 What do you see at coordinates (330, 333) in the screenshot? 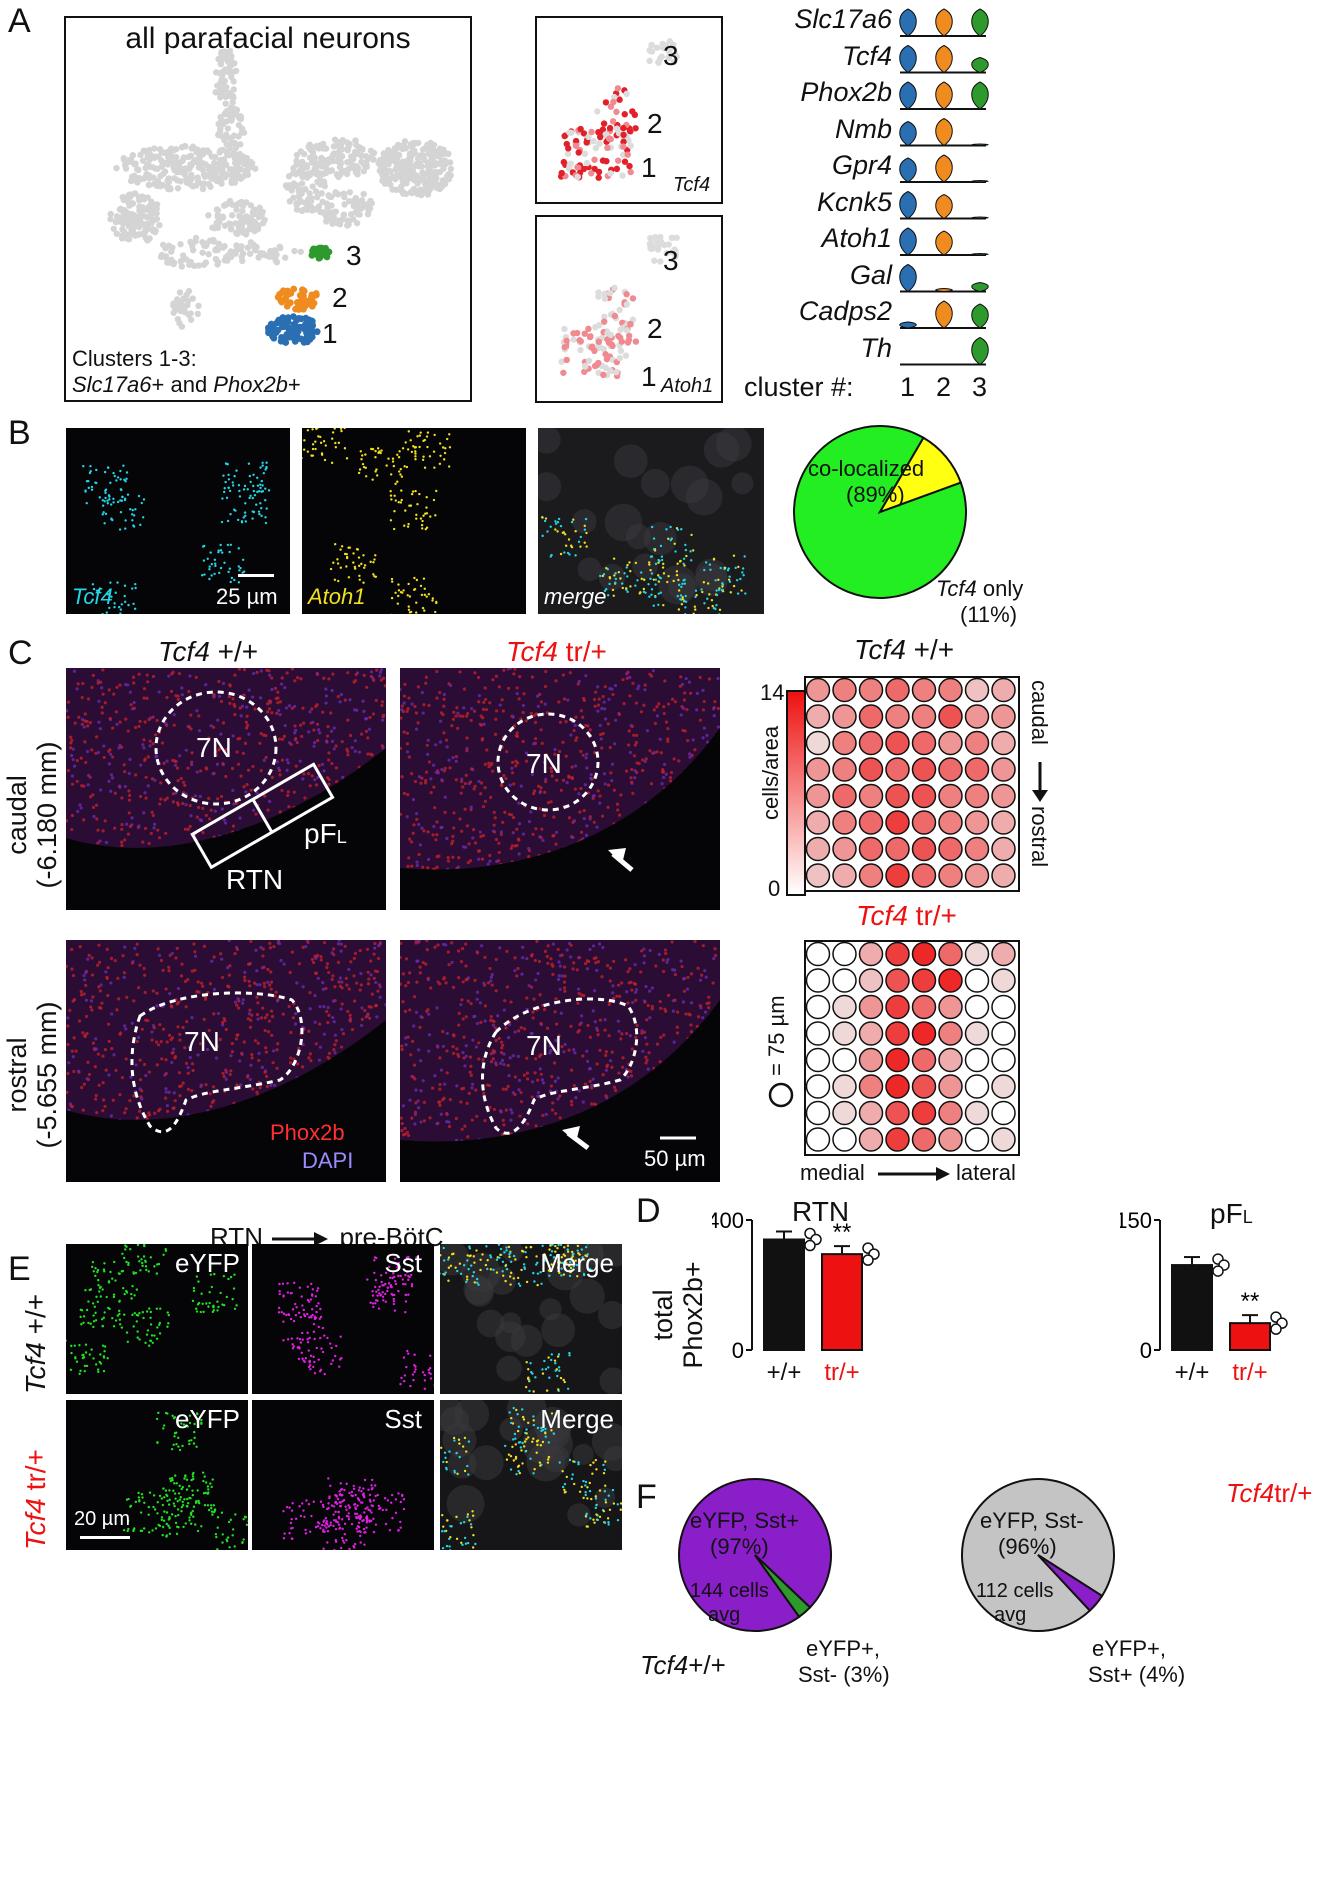
I see `cluster-label-1: 1` at bounding box center [330, 333].